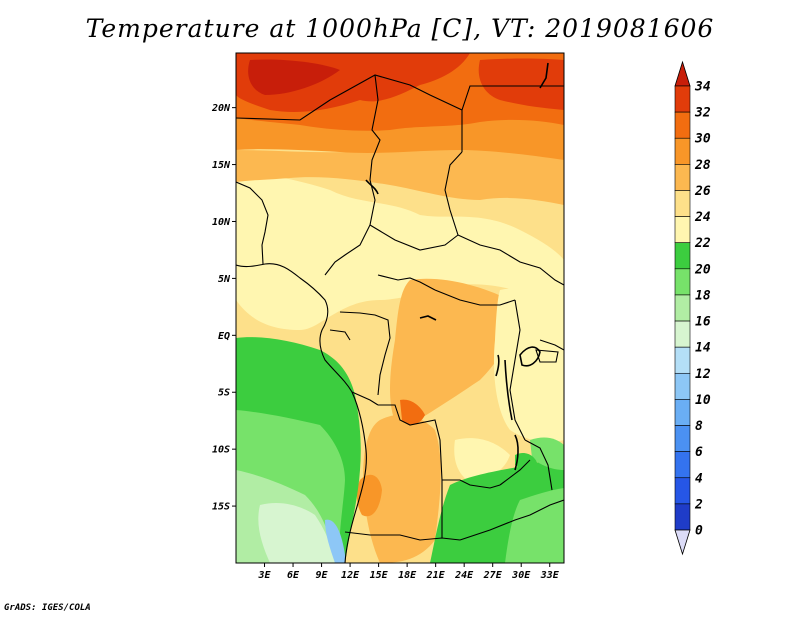 This screenshot has height=618, width=800. Describe the element at coordinates (702, 87) in the screenshot. I see `colorbar-label: 34` at that location.